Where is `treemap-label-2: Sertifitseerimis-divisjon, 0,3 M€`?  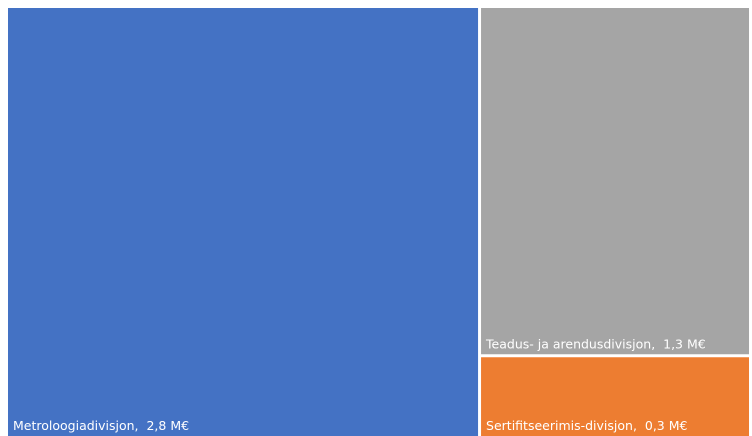
treemap-label-2: Sertifitseerimis-divisjon, 0,3 M€ is located at coordinates (586, 425).